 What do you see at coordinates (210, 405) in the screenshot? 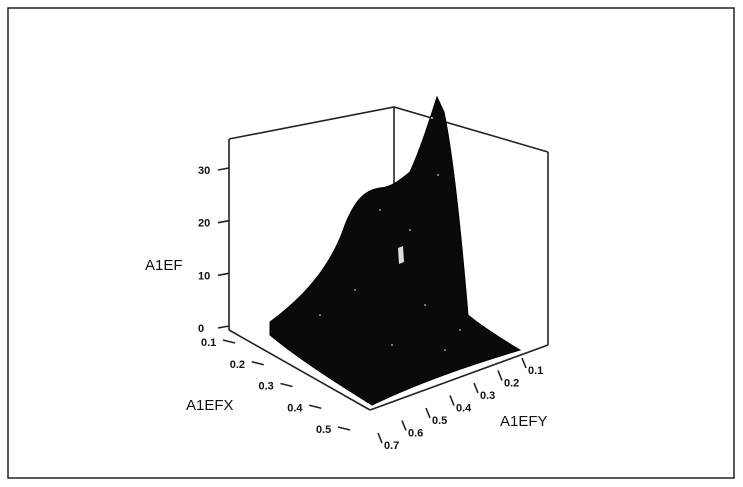
I see `x-axis-title: A1EFX` at bounding box center [210, 405].